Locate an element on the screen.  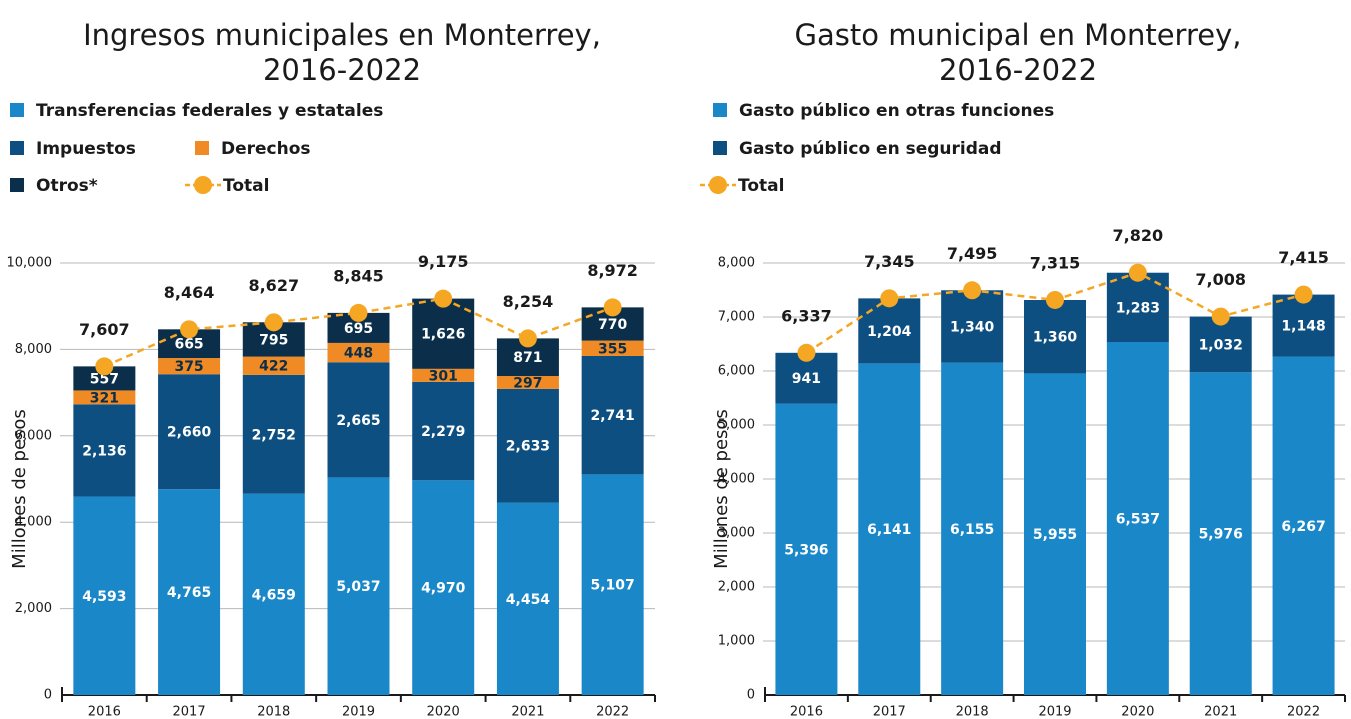
total-label: 8,254 is located at coordinates (528, 301).